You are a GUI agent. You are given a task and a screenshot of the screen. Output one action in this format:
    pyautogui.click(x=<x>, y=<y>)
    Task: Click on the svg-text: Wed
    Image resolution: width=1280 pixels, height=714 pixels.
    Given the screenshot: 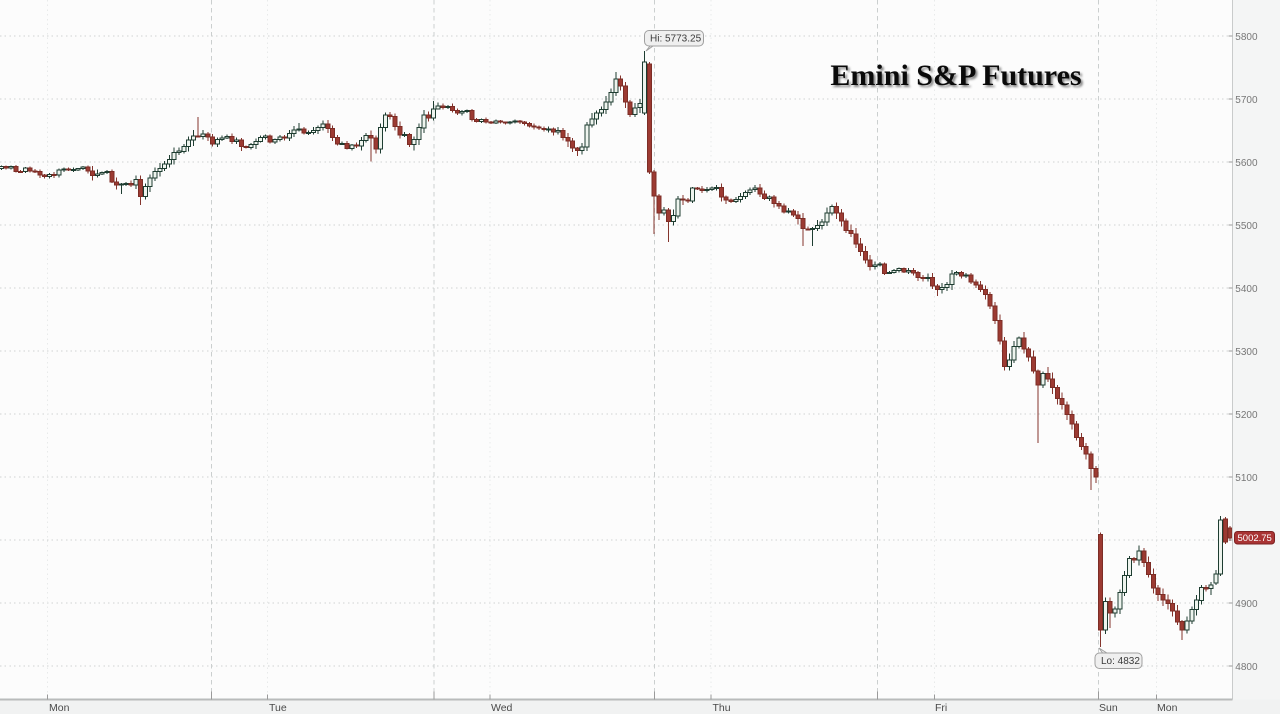 What is the action you would take?
    pyautogui.click(x=502, y=708)
    